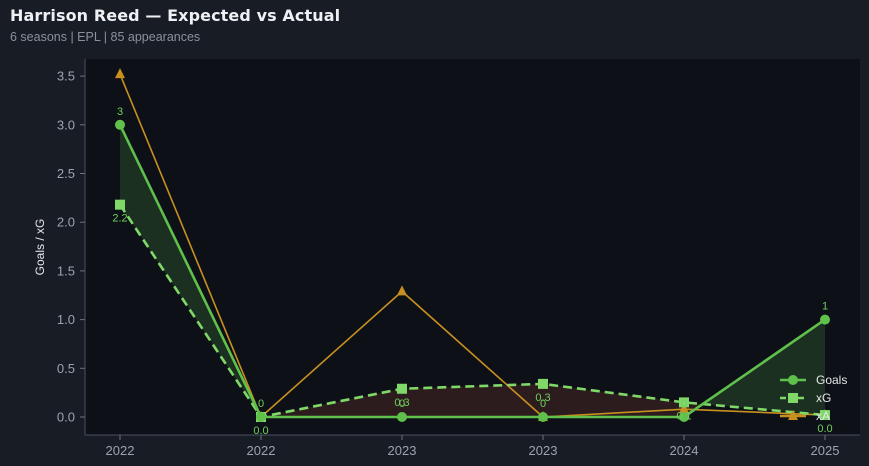 The image size is (869, 466). Describe the element at coordinates (120, 112) in the screenshot. I see `goals-value-label: 3` at that location.